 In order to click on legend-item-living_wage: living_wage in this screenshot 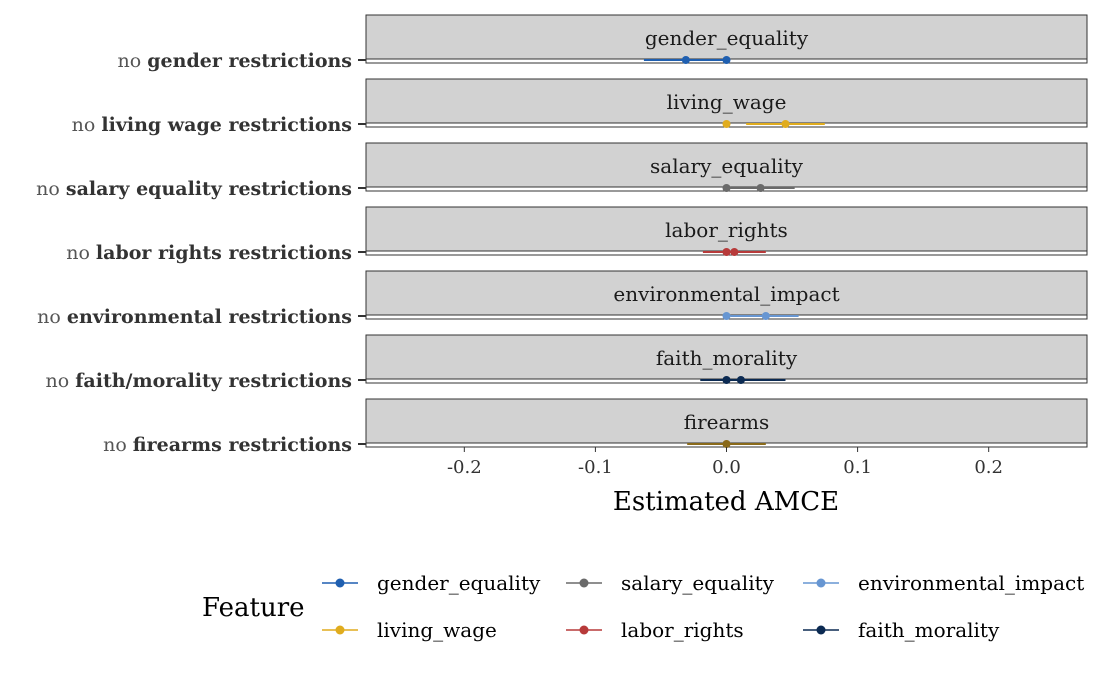, I will do `click(409, 630)`.